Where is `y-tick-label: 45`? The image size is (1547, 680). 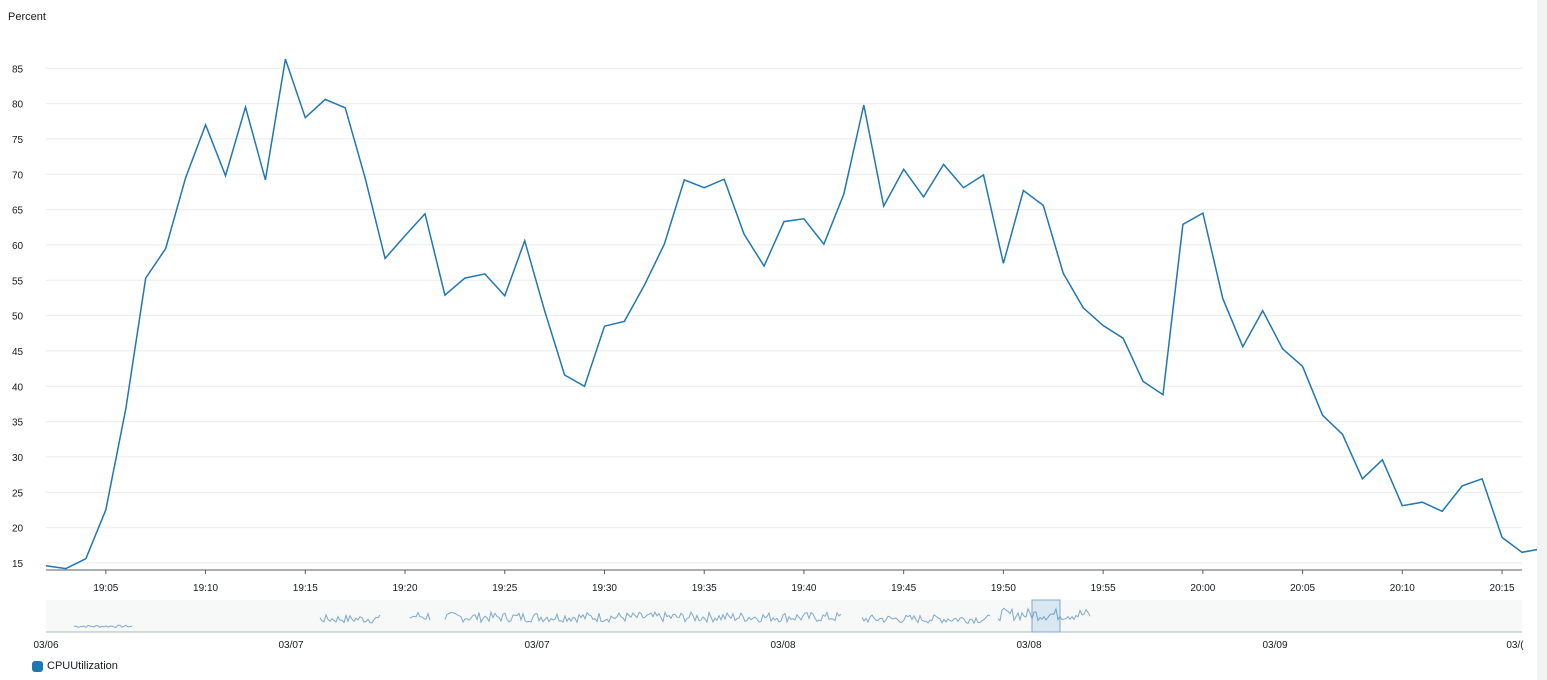
y-tick-label: 45 is located at coordinates (18, 352).